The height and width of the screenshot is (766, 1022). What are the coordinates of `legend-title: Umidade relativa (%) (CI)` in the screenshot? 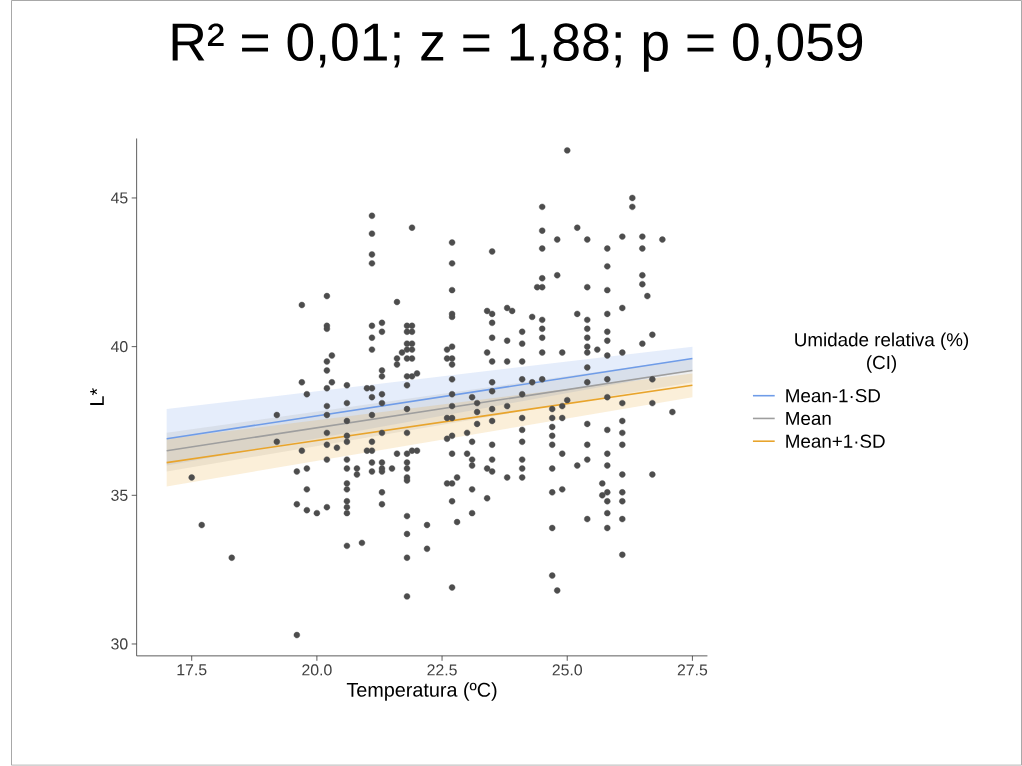 It's located at (882, 352).